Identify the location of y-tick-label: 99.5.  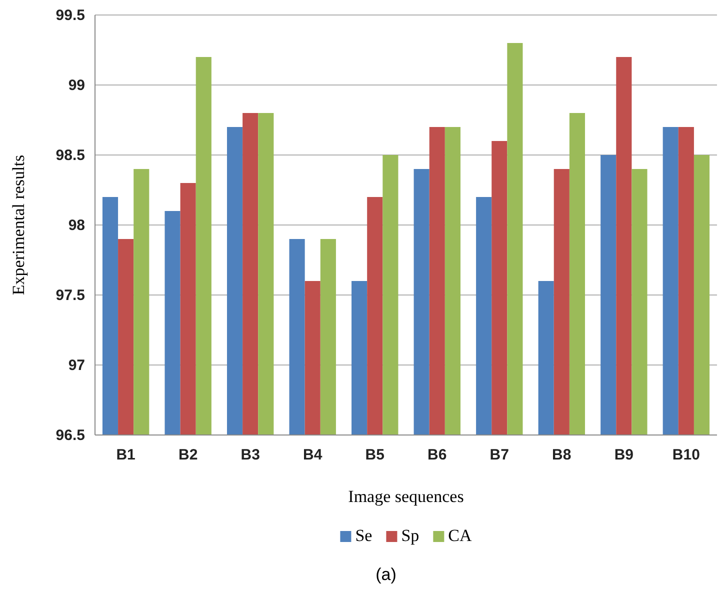
(70, 15).